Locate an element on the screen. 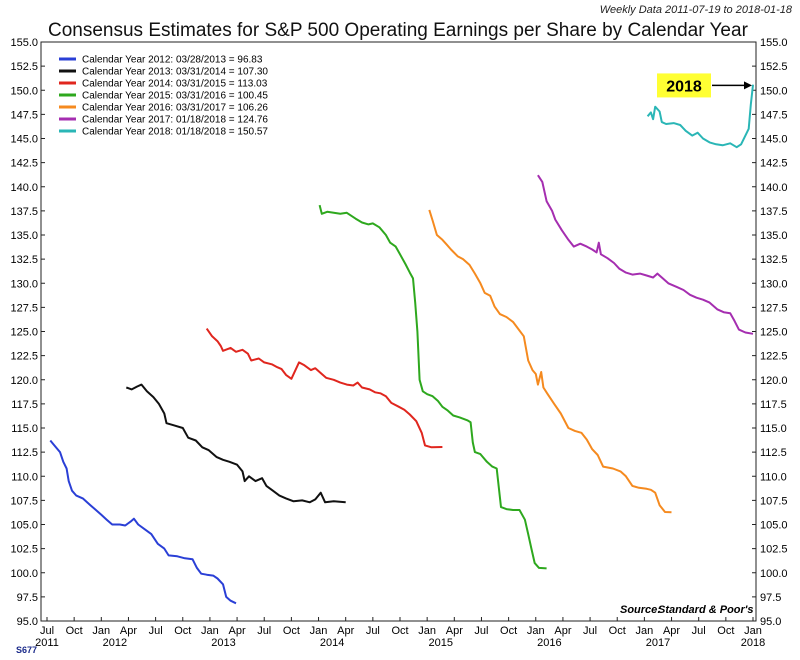 The image size is (800, 660). y-tick-label-left: 127.5 is located at coordinates (24, 308).